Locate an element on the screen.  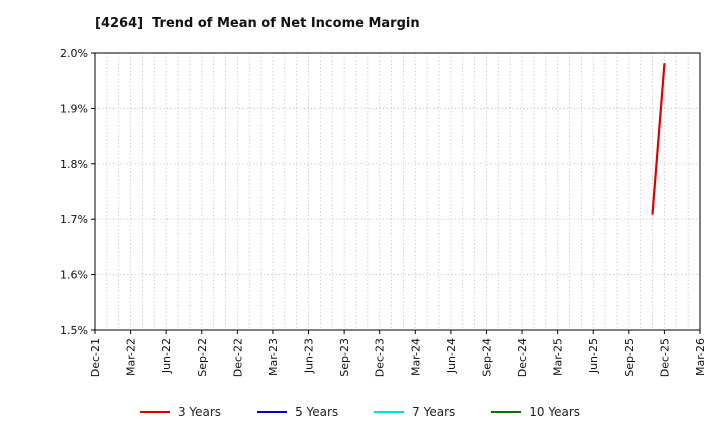
svg-text: Dec-24 is located at coordinates (522, 357).